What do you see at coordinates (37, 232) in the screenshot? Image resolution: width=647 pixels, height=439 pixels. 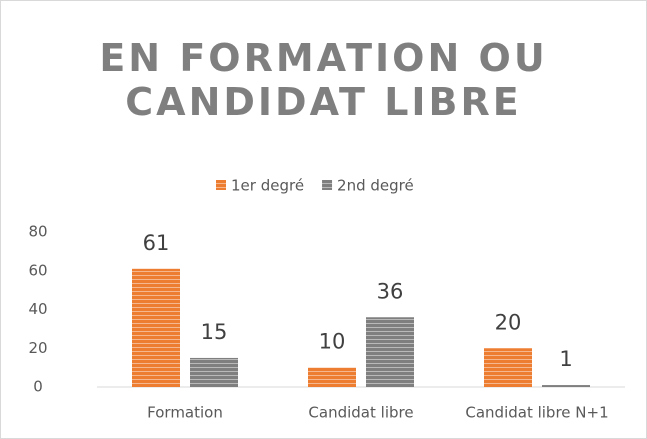 I see `y-tick-label: 80` at bounding box center [37, 232].